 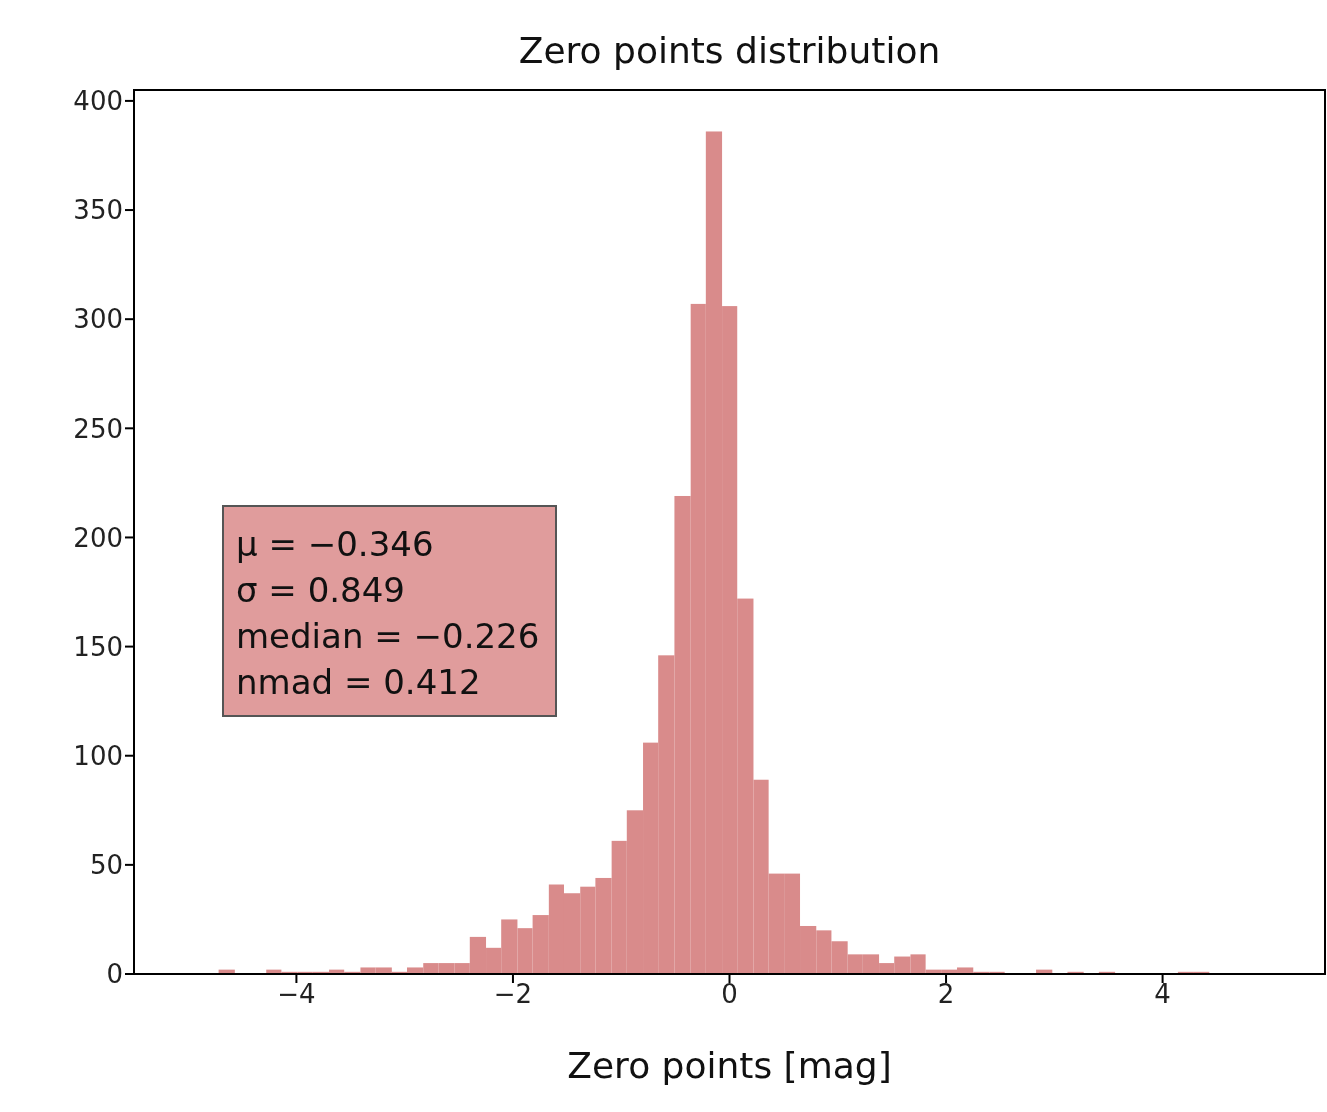 What do you see at coordinates (321, 590) in the screenshot?
I see `annotation: σ = 0.849` at bounding box center [321, 590].